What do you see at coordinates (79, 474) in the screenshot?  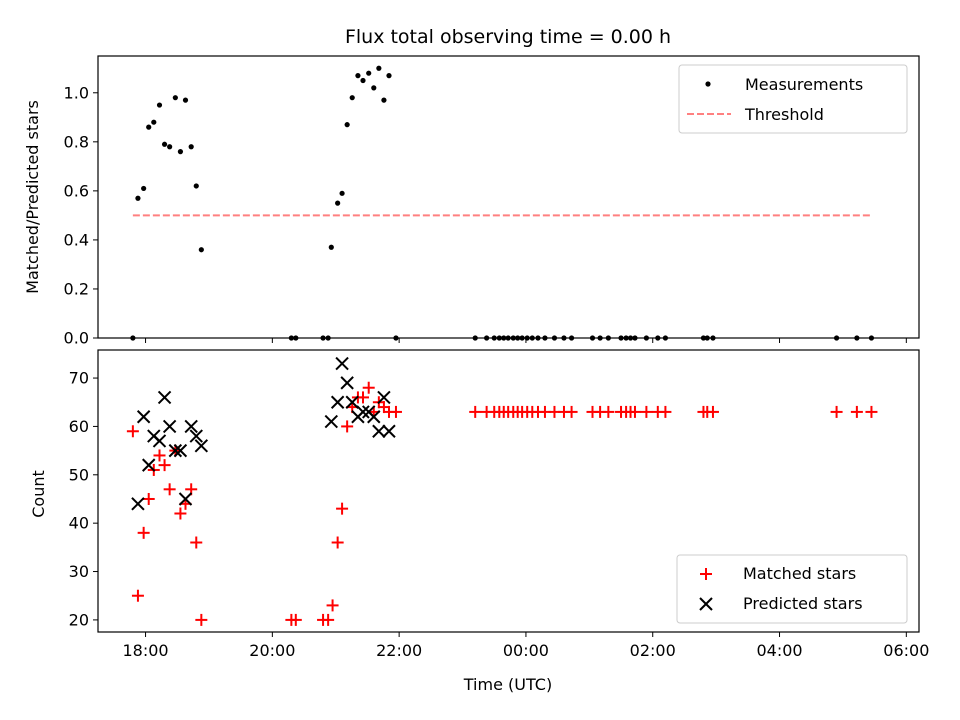 I see `y-tick-label: 50` at bounding box center [79, 474].